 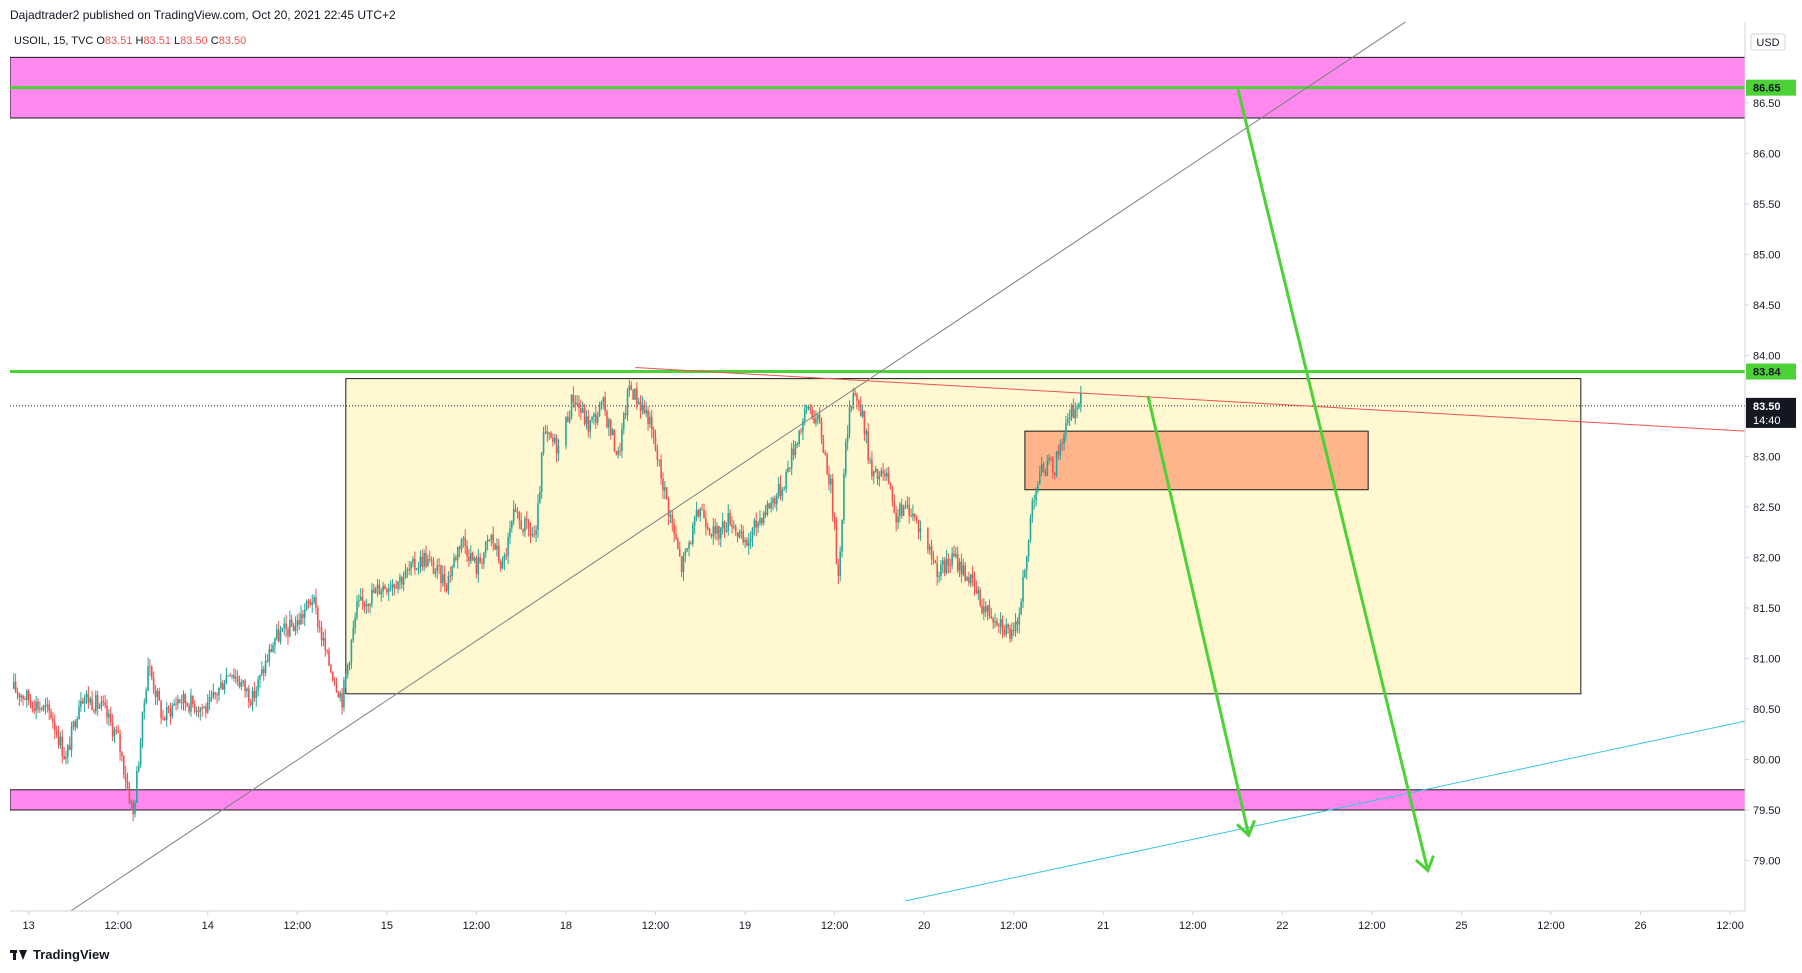 I want to click on currency-box, so click(x=1768, y=42).